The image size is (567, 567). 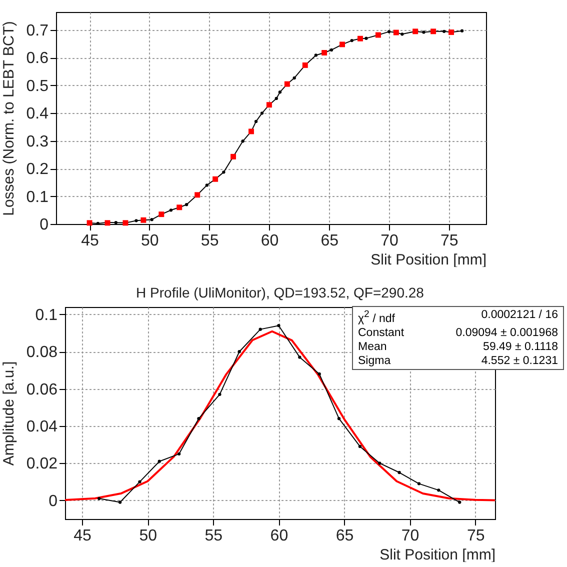 I want to click on y-tick-label: 0.04, so click(x=42, y=427).